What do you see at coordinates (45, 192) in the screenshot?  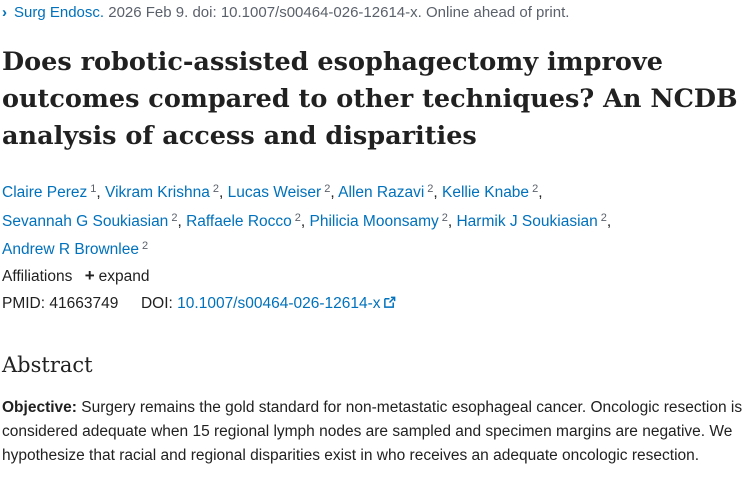 I see `author-name-link: Claire Perez` at bounding box center [45, 192].